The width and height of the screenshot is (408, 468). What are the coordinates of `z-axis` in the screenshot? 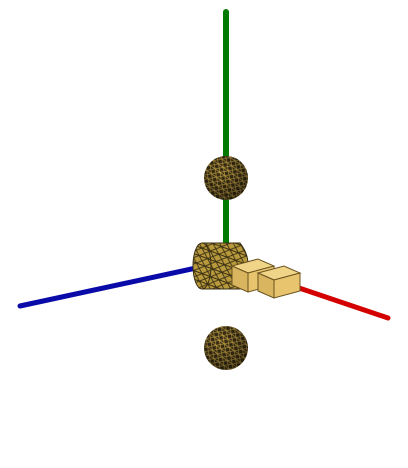 It's located at (115, 285).